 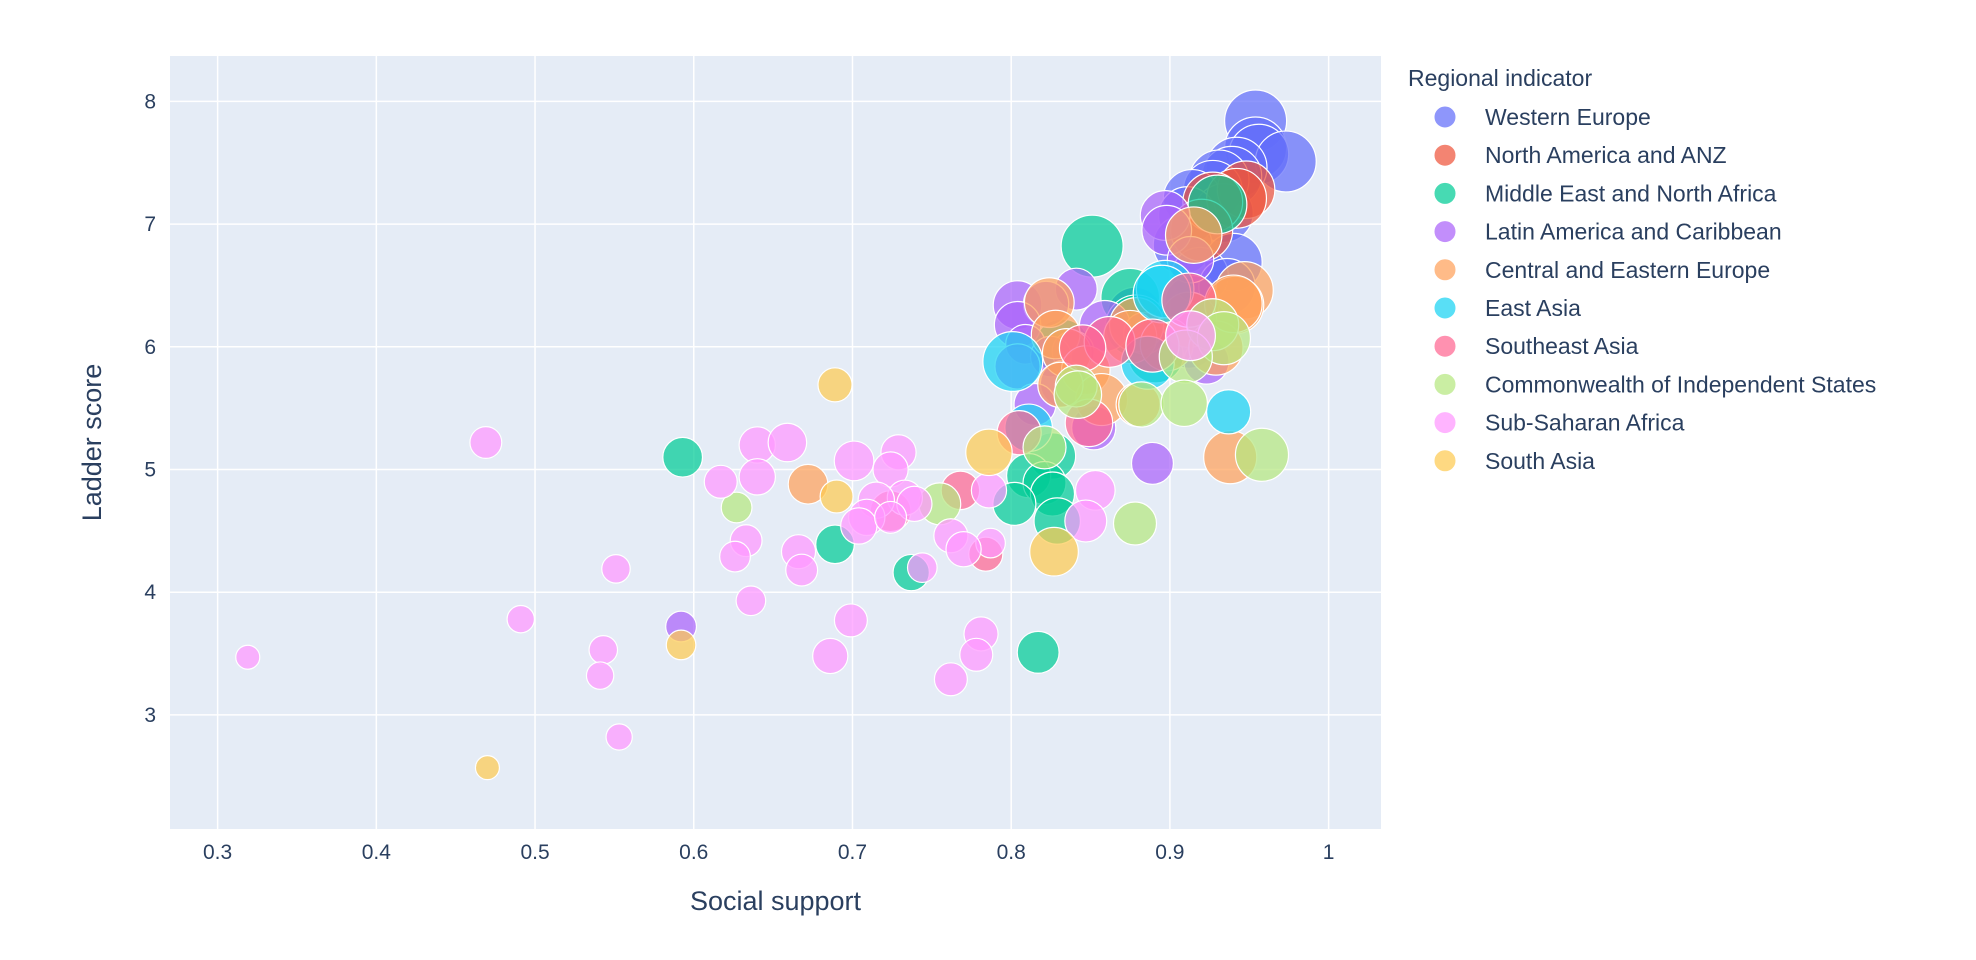 I want to click on legend-label: Commonwealth of Independent States, so click(x=1680, y=384).